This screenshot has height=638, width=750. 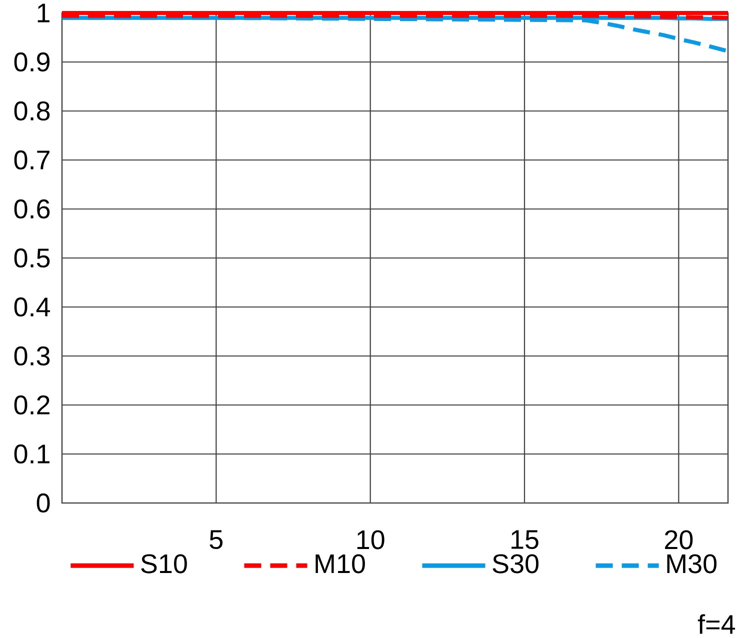 I want to click on y-tick-label: 0.2, so click(x=32, y=405).